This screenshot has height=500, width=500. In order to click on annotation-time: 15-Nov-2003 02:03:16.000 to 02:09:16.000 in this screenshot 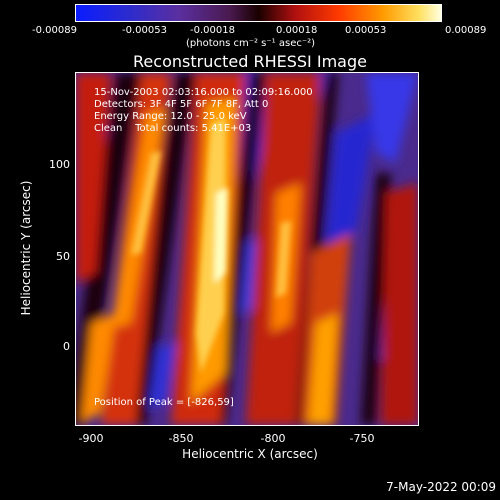, I will do `click(203, 92)`.